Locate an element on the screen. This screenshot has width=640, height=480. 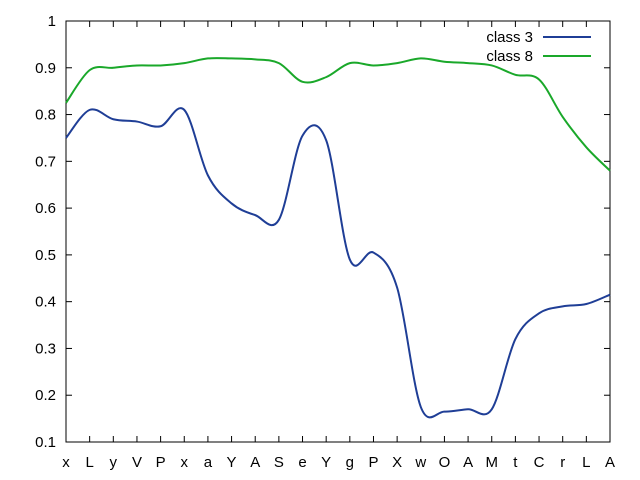
x-tick-label: M is located at coordinates (491, 462).